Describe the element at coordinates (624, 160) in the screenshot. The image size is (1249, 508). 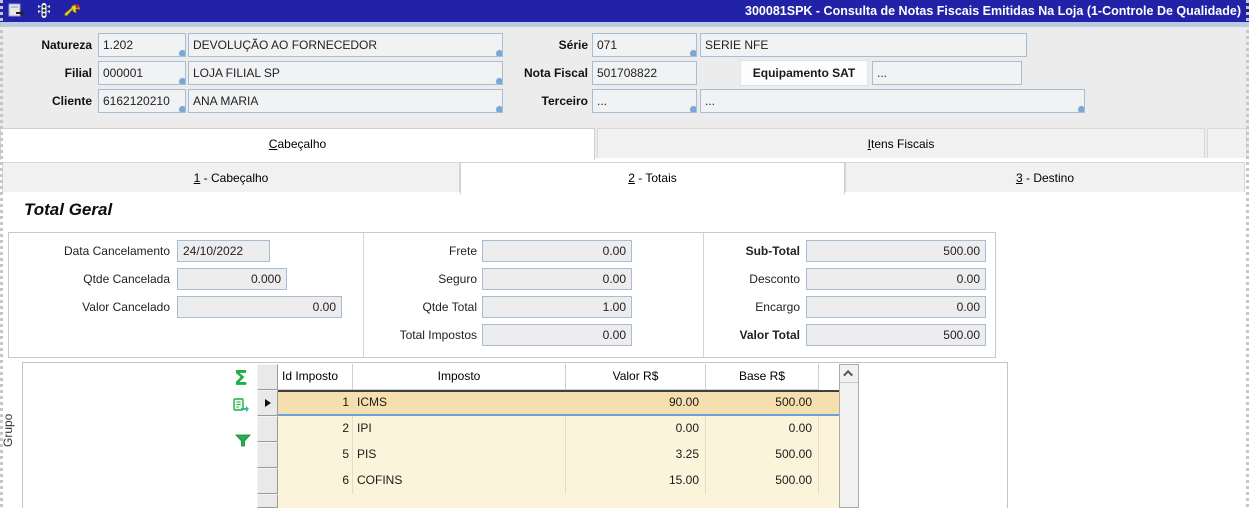
I see `tabs-base-strip` at that location.